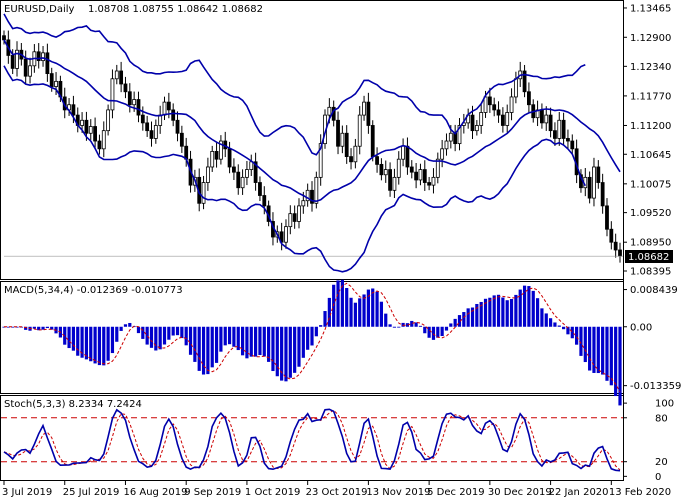 Image resolution: width=700 pixels, height=500 pixels. I want to click on macd-tick-label: 0.00, so click(641, 327).